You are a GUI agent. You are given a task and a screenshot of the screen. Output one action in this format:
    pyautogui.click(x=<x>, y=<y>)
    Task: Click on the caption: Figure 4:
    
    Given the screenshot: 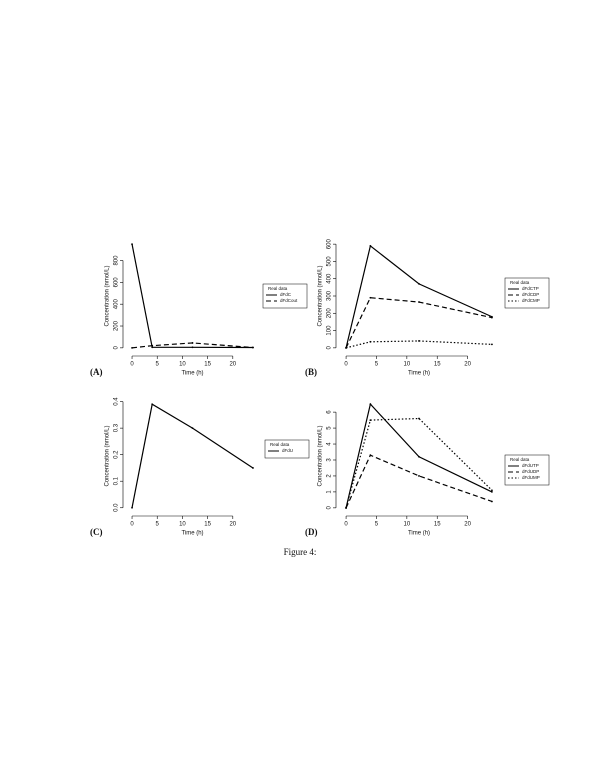 What is the action you would take?
    pyautogui.click(x=300, y=552)
    